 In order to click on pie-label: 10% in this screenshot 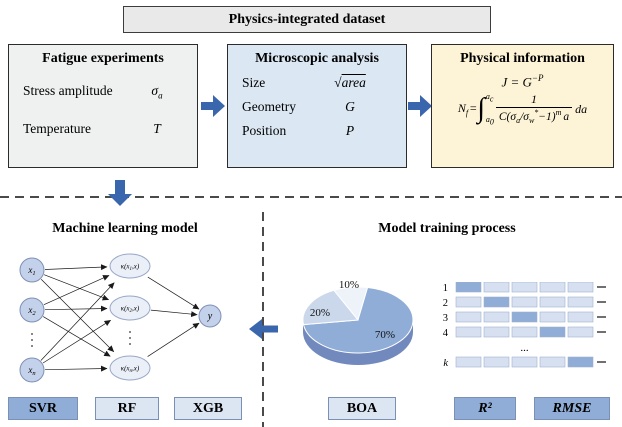, I will do `click(349, 285)`.